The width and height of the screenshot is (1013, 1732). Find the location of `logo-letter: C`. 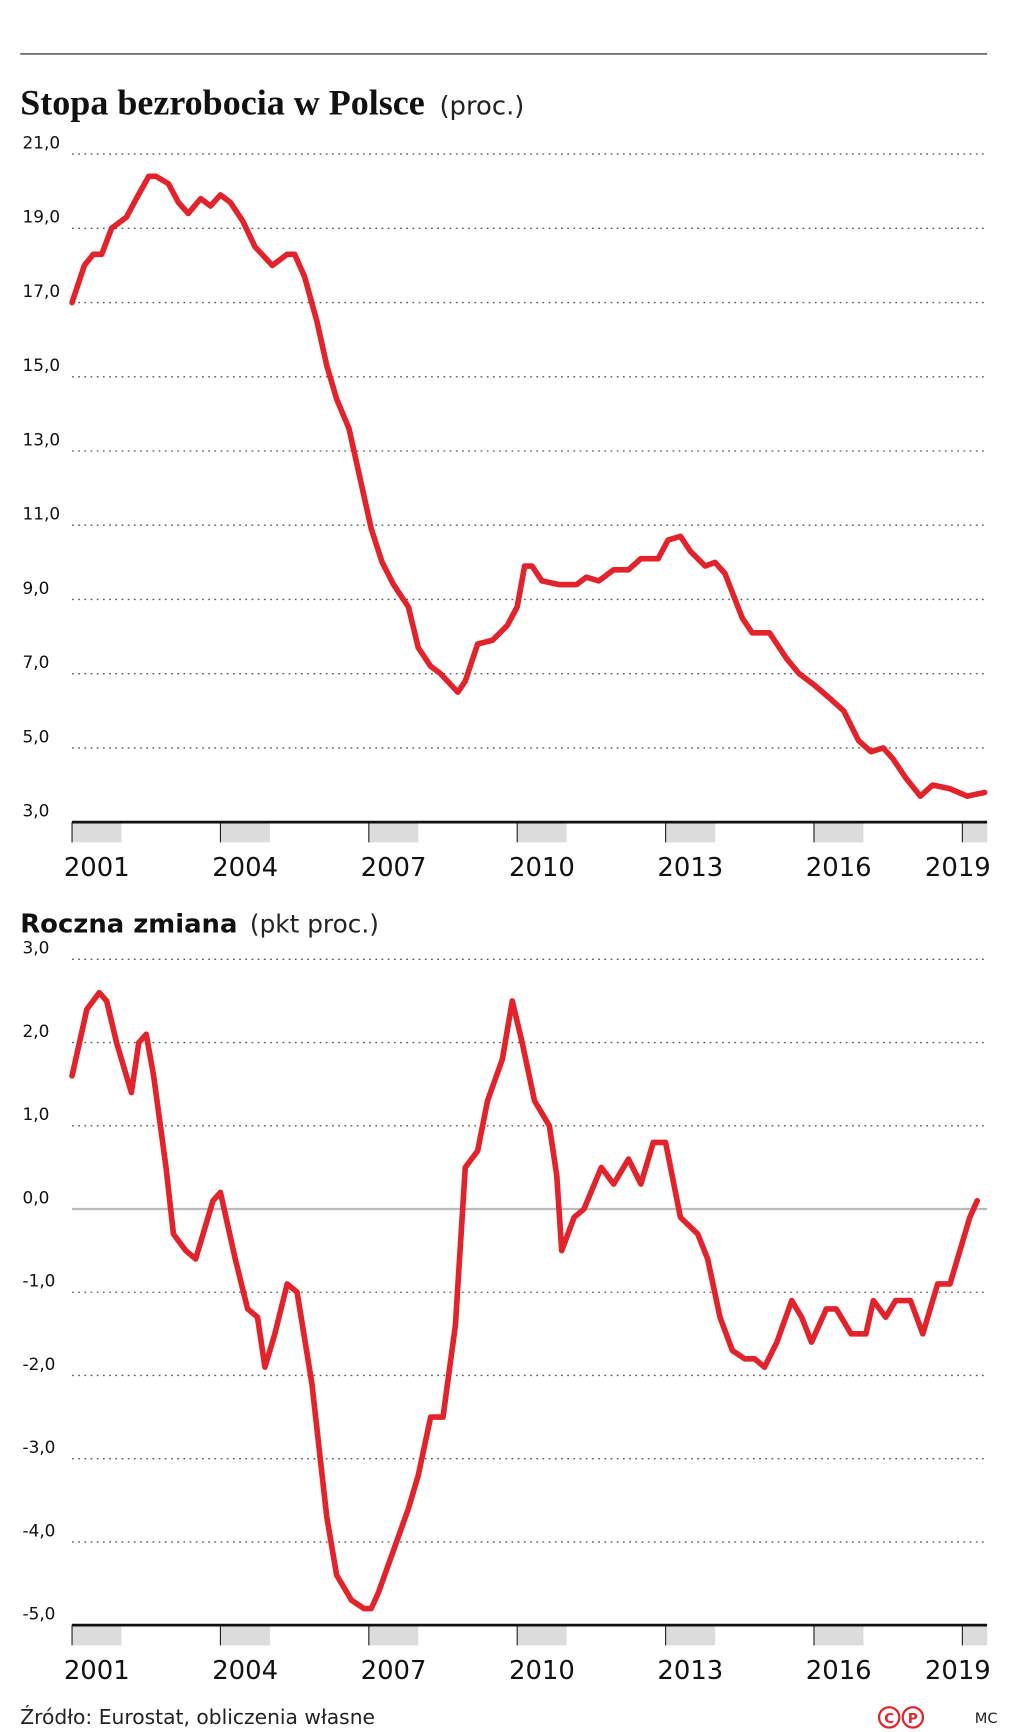

logo-letter: C is located at coordinates (889, 1719).